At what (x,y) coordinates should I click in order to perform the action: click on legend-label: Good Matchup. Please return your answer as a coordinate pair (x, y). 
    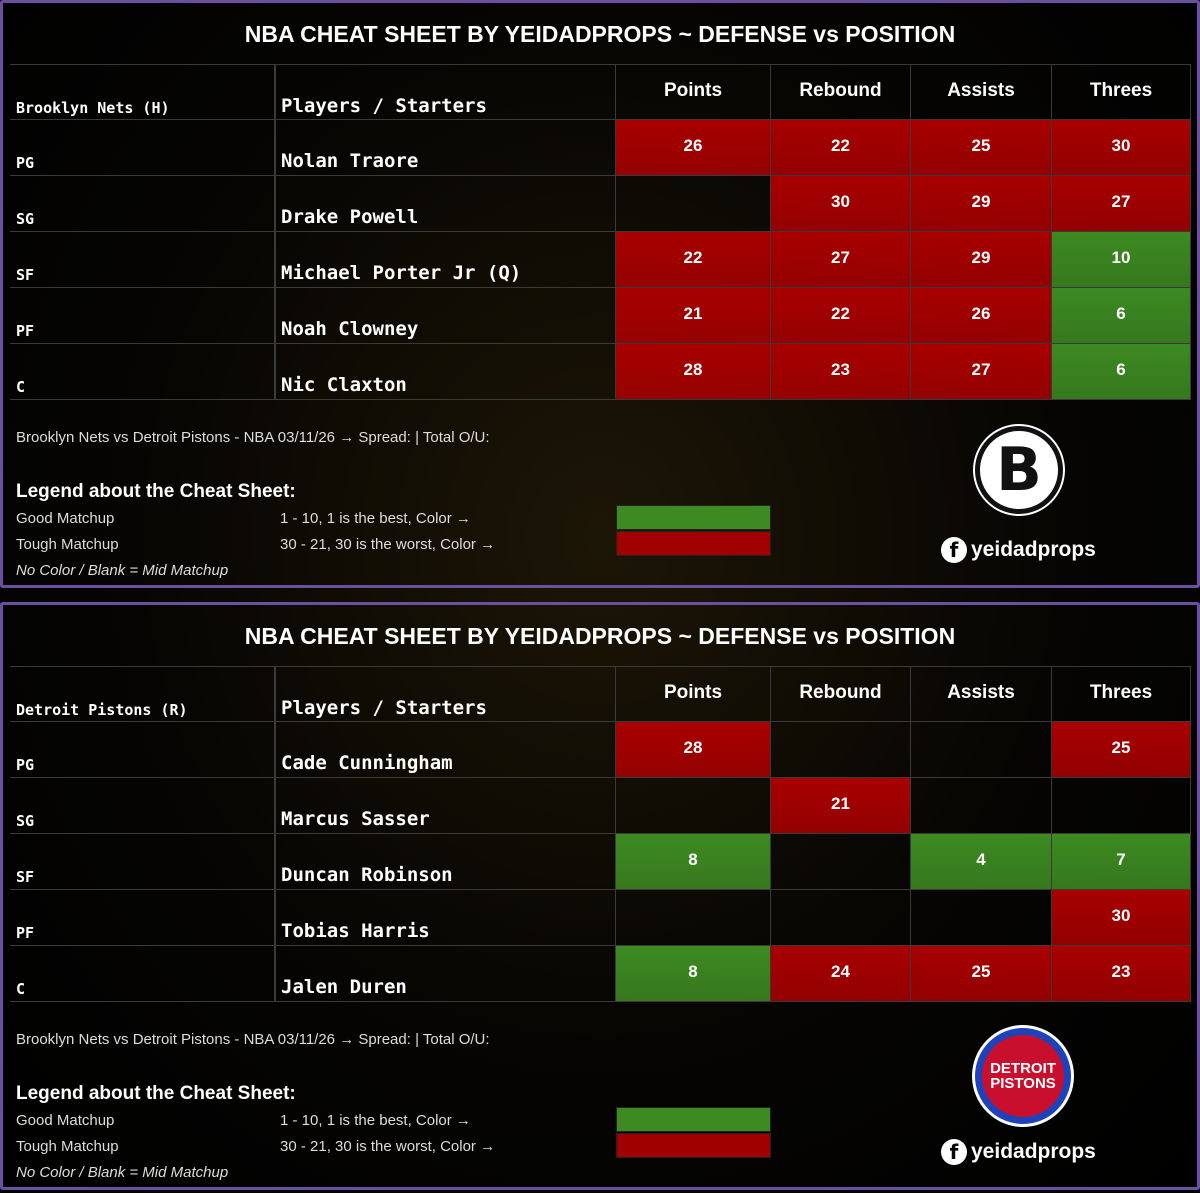
    Looking at the image, I should click on (65, 518).